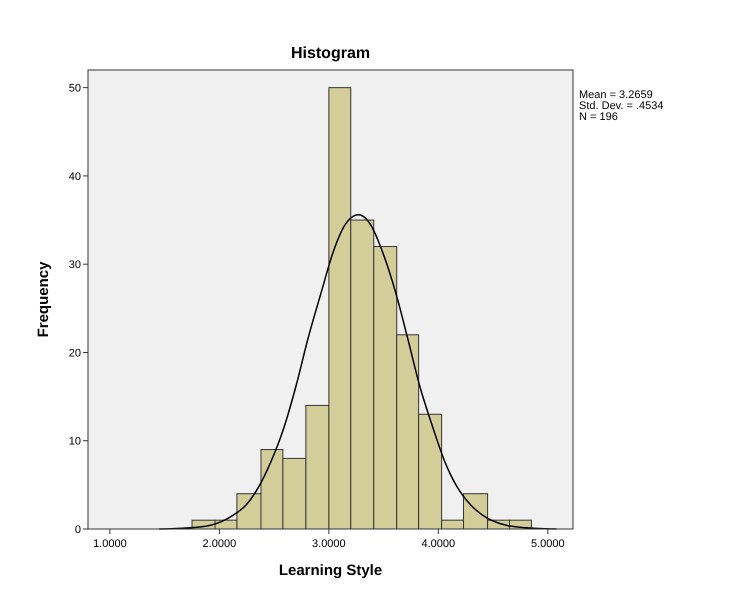 The height and width of the screenshot is (601, 737). I want to click on y-axis-title: Frequency, so click(43, 299).